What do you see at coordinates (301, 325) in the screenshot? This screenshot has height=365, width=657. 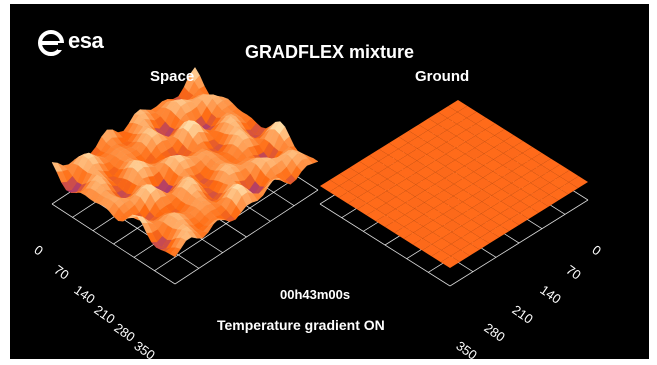 I see `status-text: Temperature gradient ON` at bounding box center [301, 325].